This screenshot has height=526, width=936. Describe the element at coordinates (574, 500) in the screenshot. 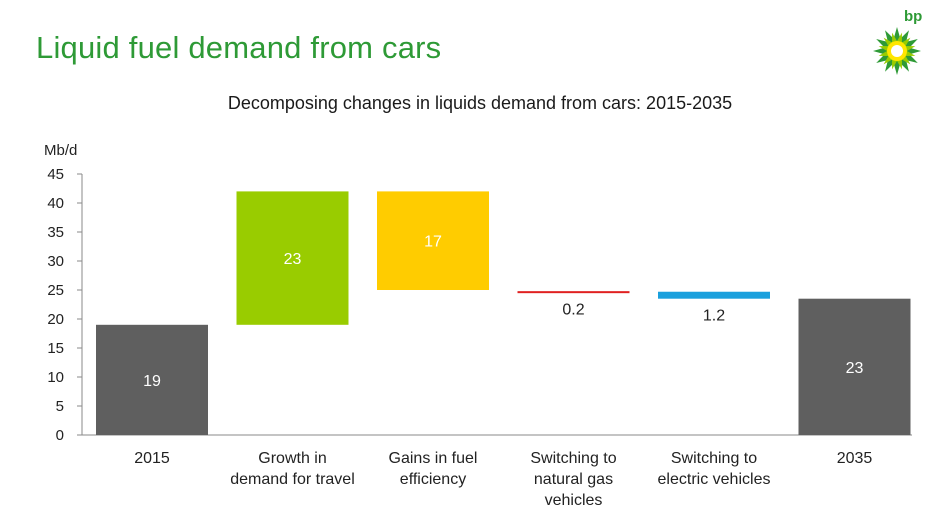

I see `x-category-label: vehicles` at that location.